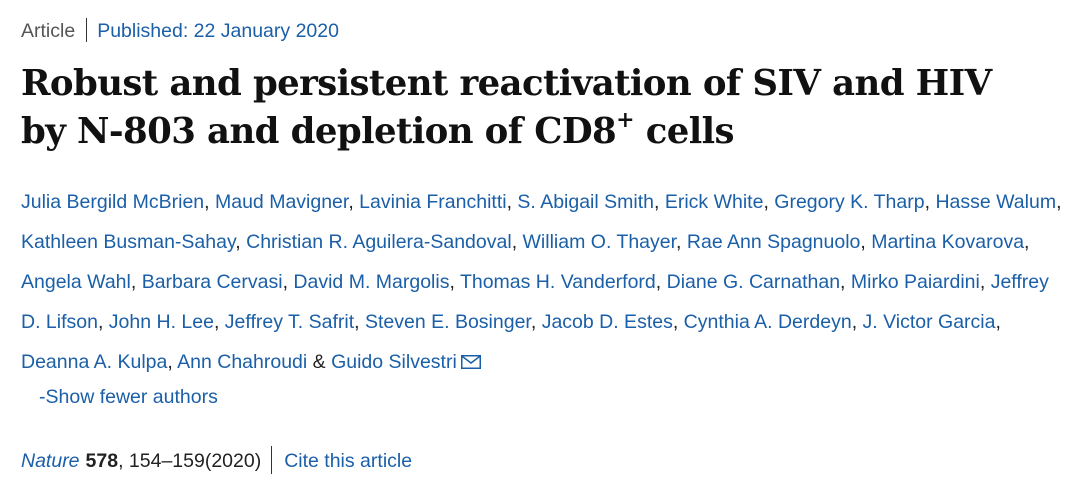 This screenshot has width=1080, height=487. I want to click on author-link: J. Victor Garcia, so click(929, 322).